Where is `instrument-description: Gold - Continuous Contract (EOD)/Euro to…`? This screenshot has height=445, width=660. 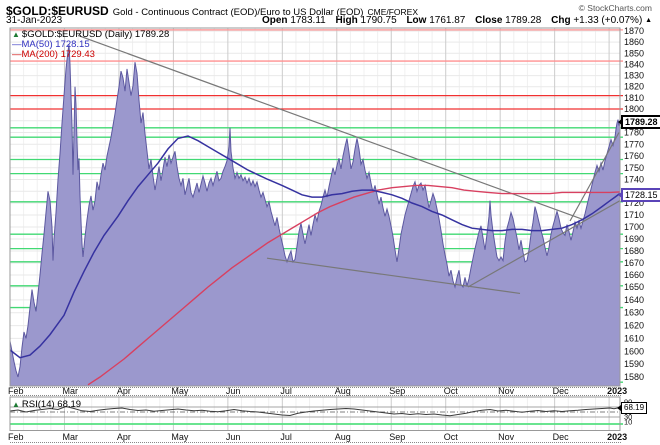 instrument-description: Gold - Continuous Contract (EOD)/Euro to… is located at coordinates (238, 12).